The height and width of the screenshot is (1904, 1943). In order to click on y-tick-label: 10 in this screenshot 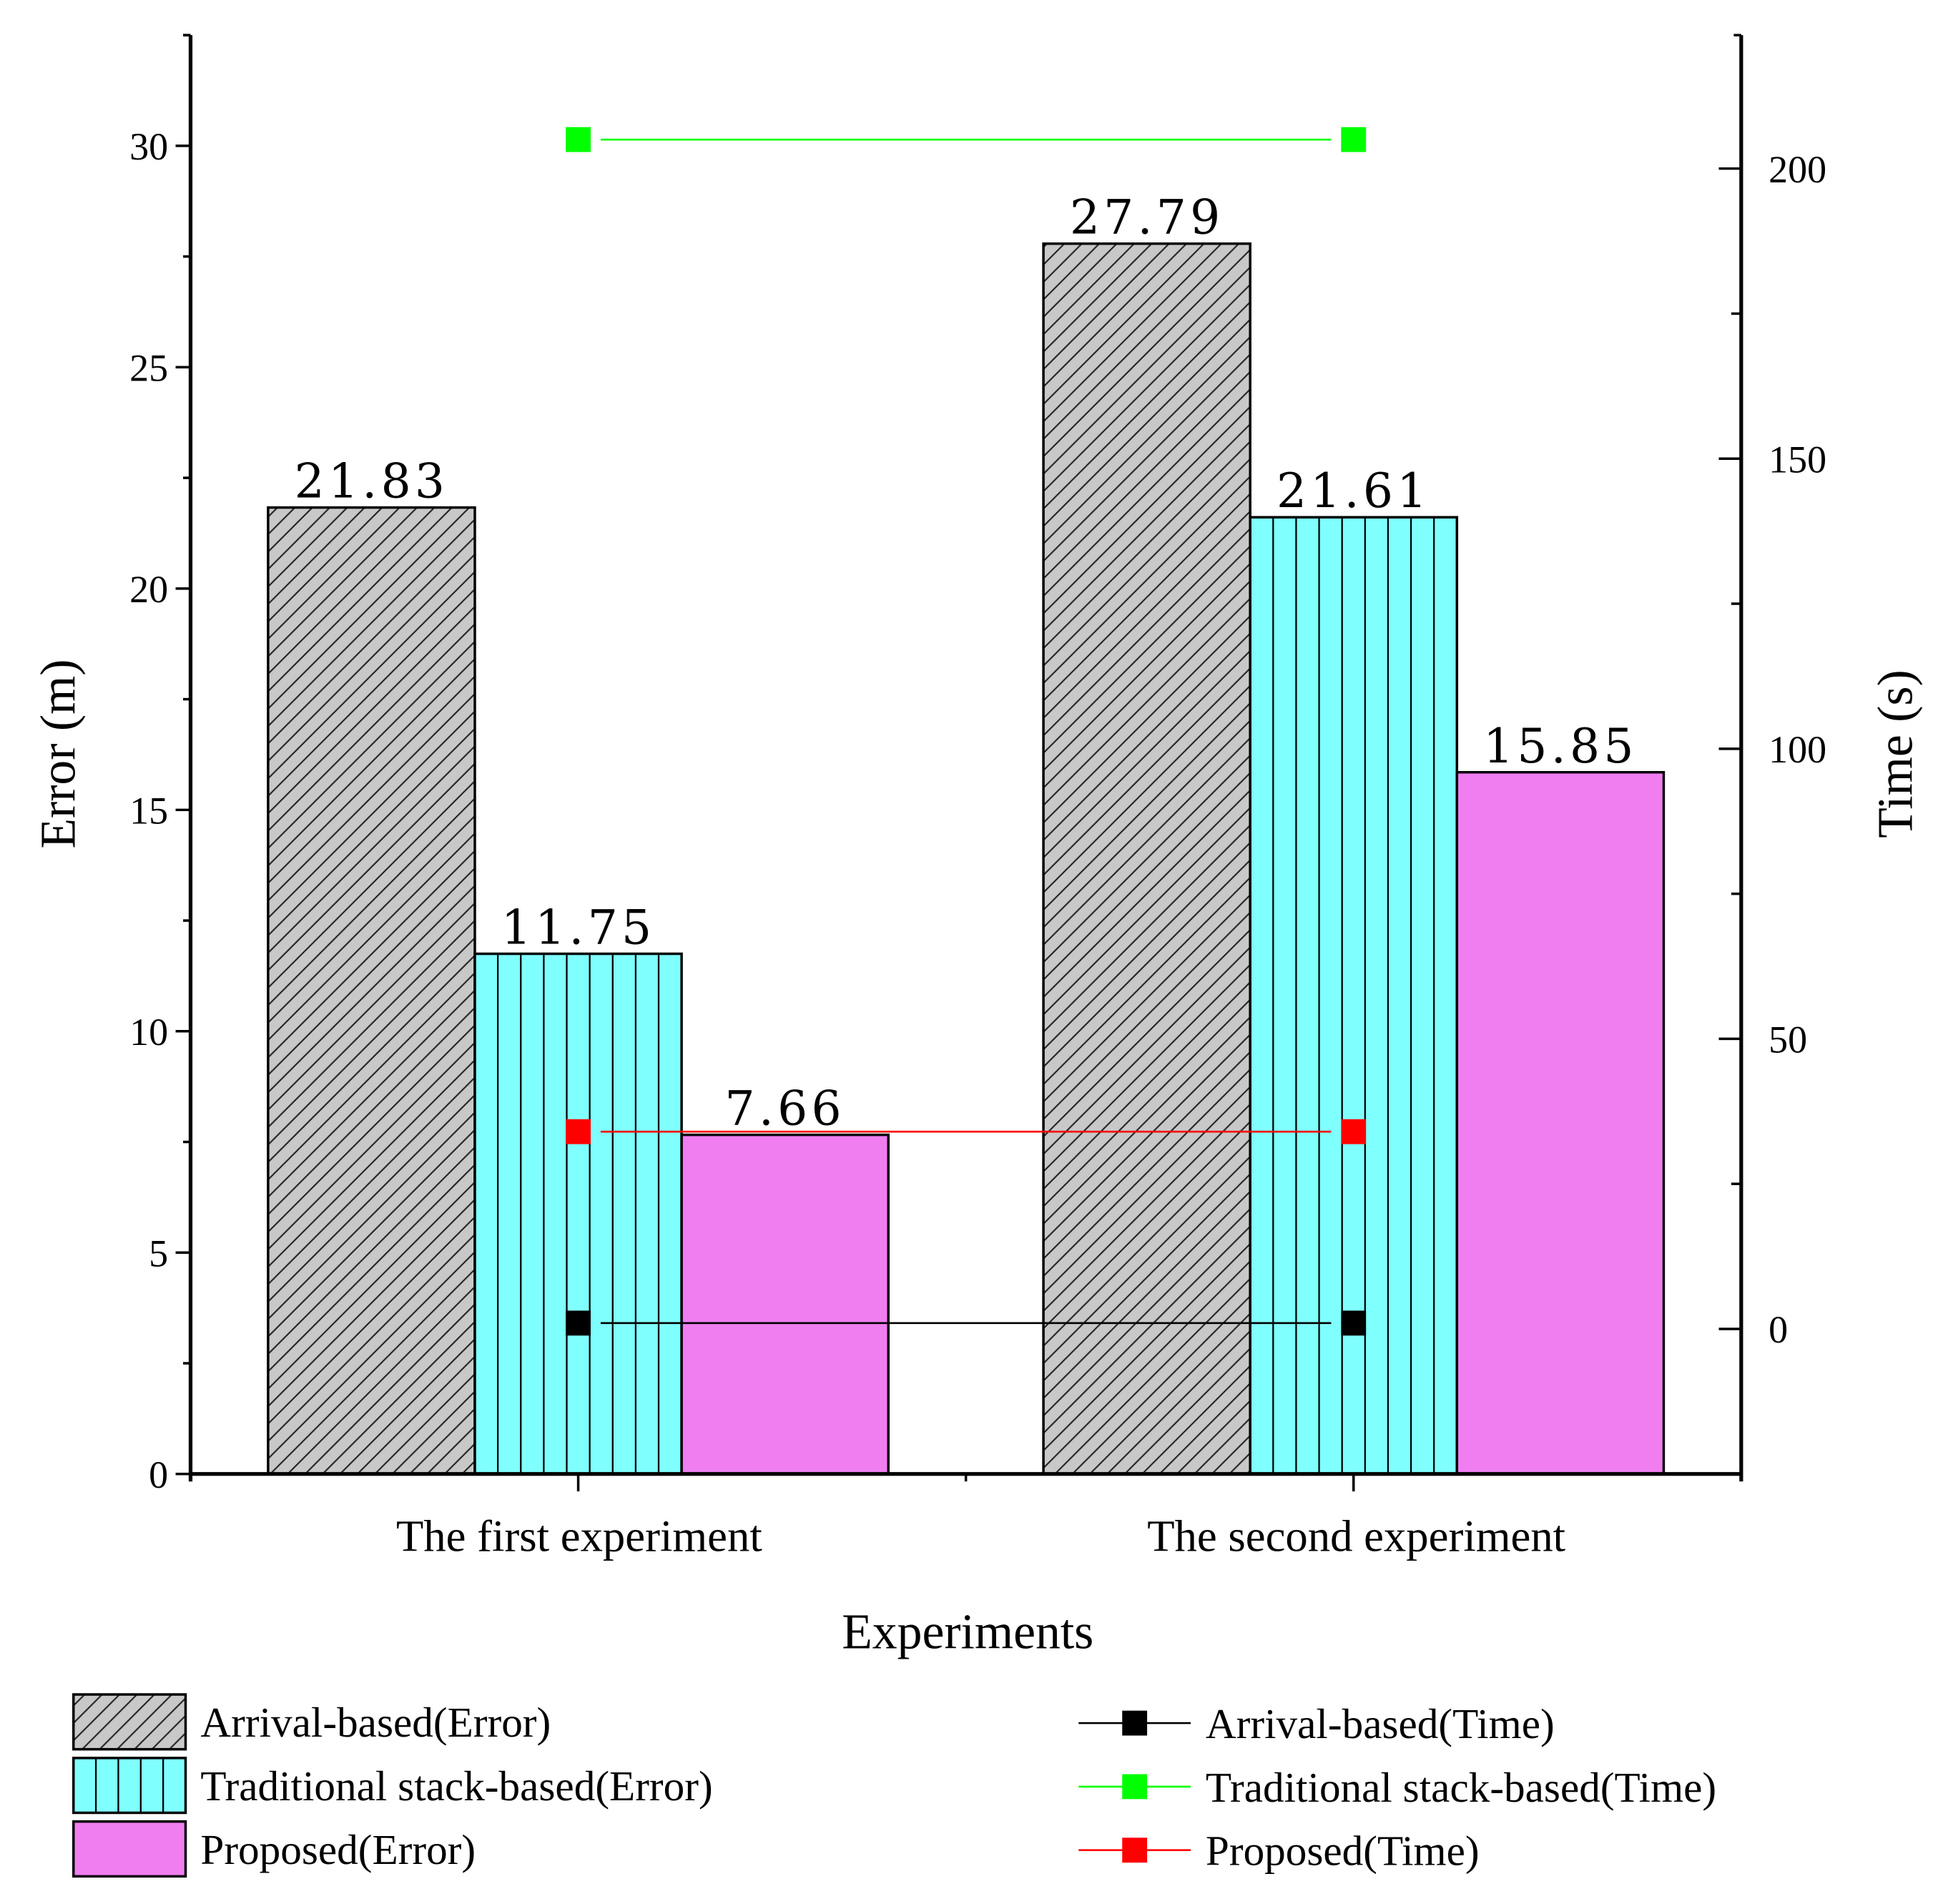, I will do `click(148, 1032)`.